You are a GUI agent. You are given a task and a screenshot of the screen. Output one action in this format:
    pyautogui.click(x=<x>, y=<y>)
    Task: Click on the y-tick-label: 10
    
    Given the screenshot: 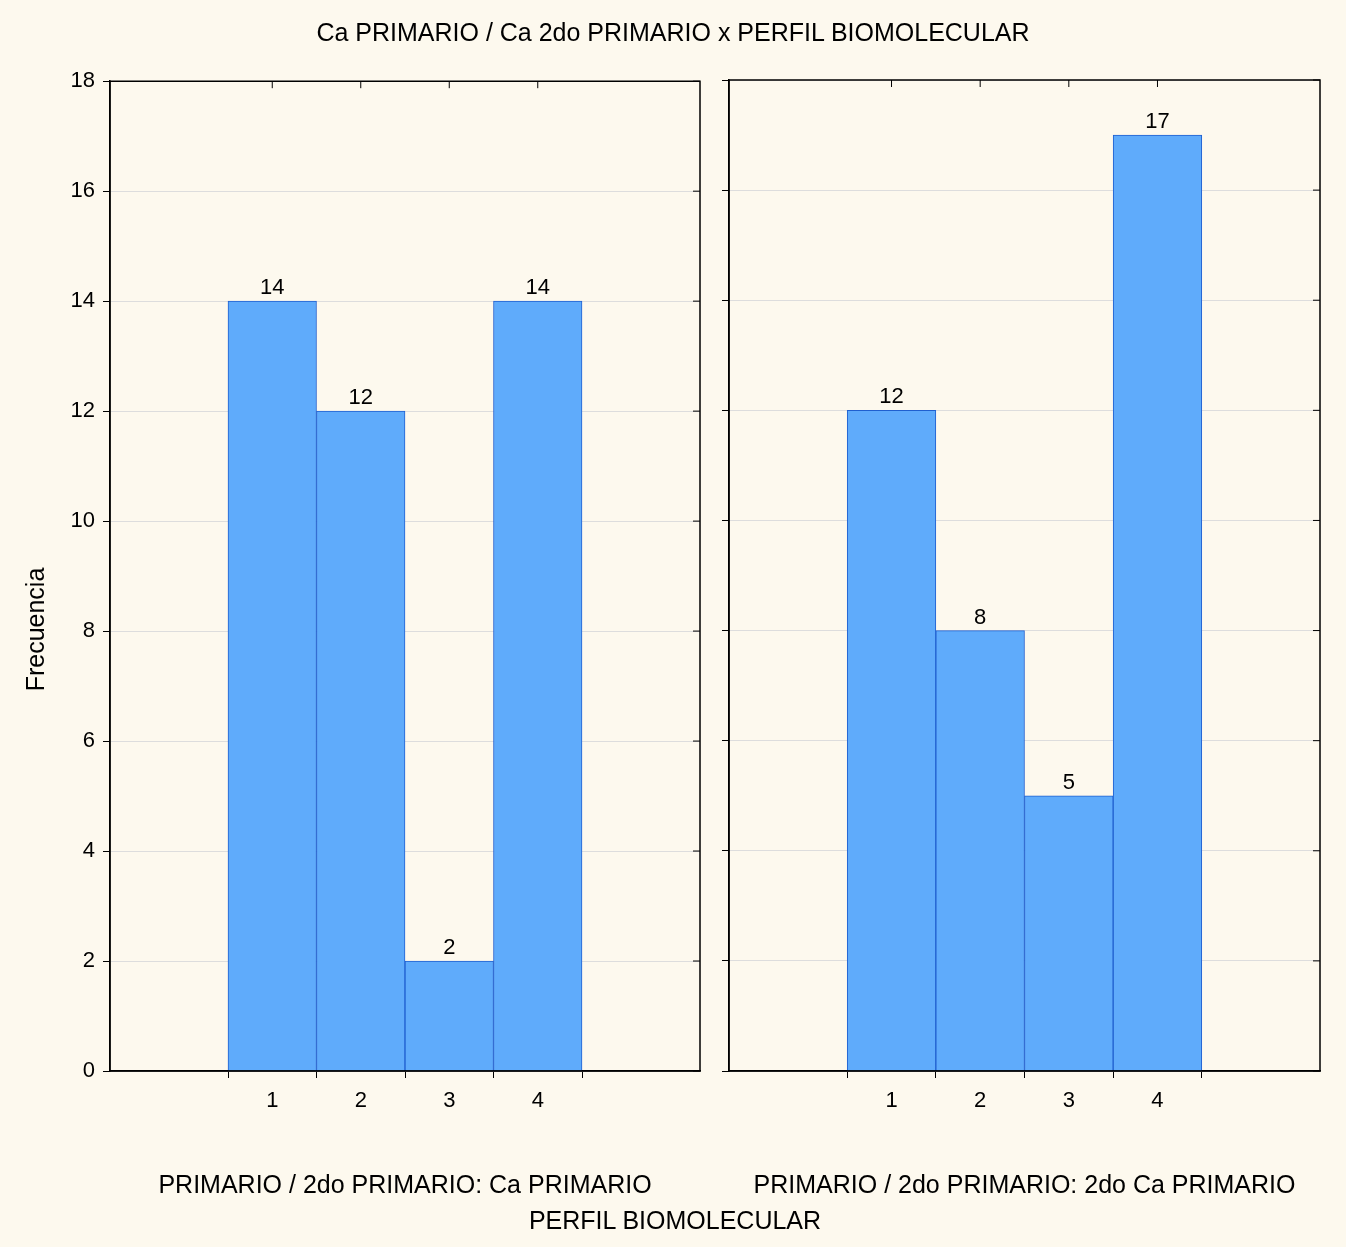 What is the action you would take?
    pyautogui.click(x=82, y=520)
    